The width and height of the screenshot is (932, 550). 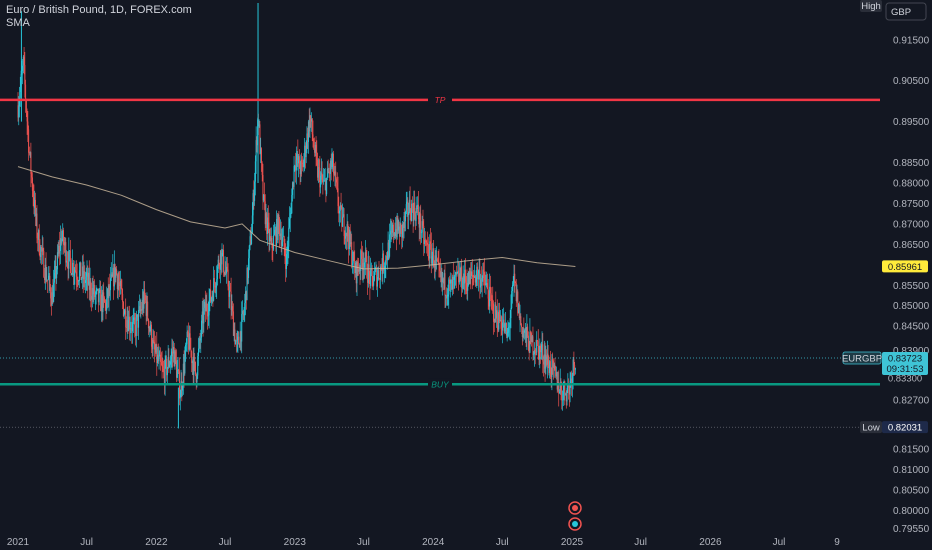 I want to click on currency-button, so click(x=906, y=11).